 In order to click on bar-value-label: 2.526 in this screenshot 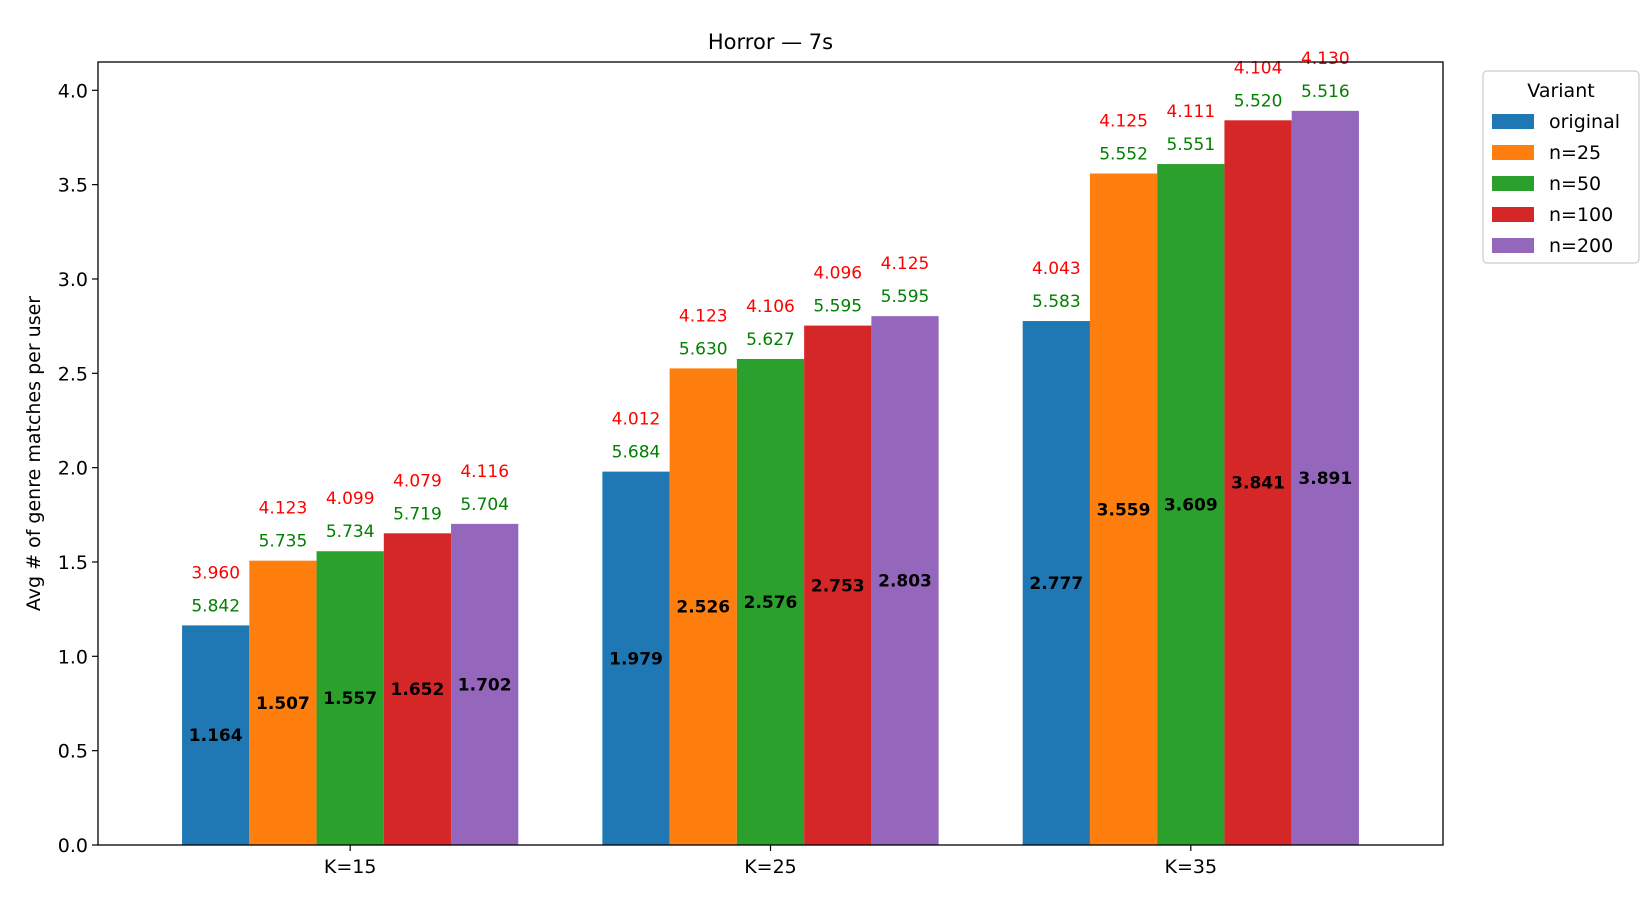, I will do `click(703, 608)`.